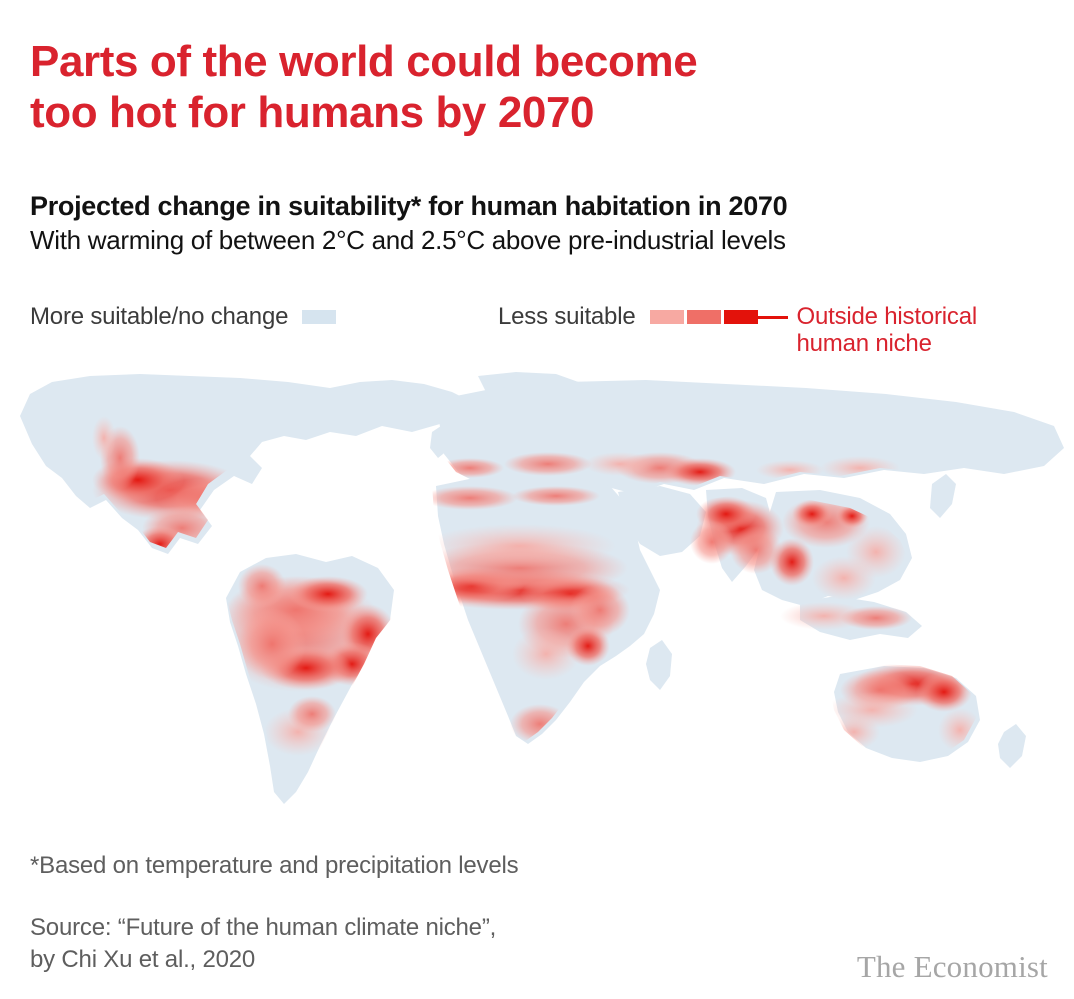 The width and height of the screenshot is (1074, 999). What do you see at coordinates (567, 316) in the screenshot?
I see `legend-less-suitable-label: Less suitable` at bounding box center [567, 316].